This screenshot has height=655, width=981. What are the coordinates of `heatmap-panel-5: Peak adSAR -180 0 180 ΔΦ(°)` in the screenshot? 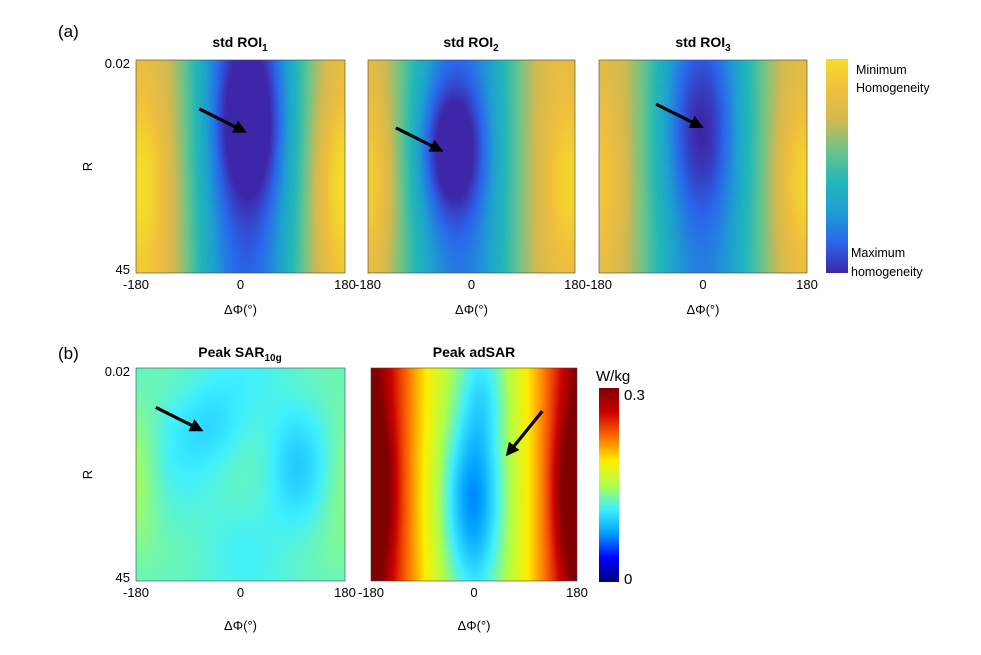 It's located at (473, 488).